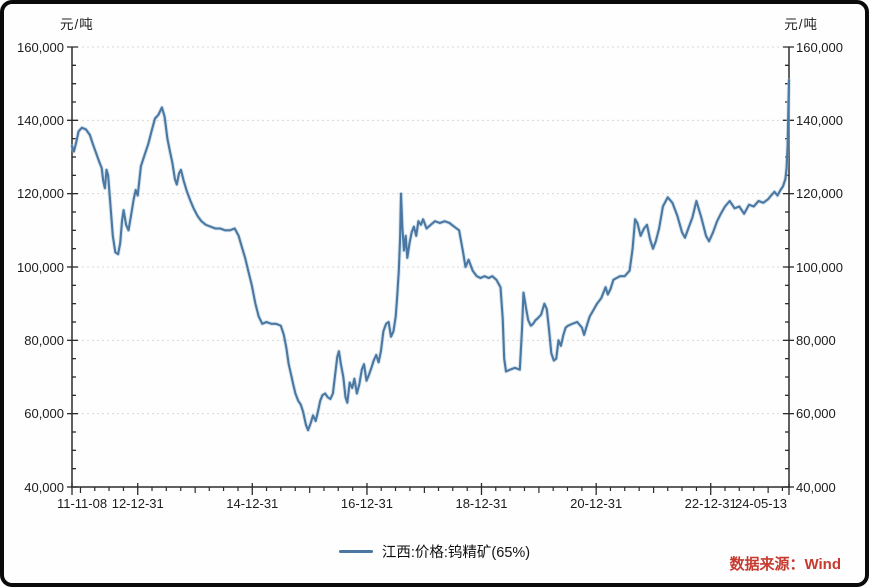 This screenshot has width=869, height=587. I want to click on y-tick-label-left: 40,000, so click(44, 487).